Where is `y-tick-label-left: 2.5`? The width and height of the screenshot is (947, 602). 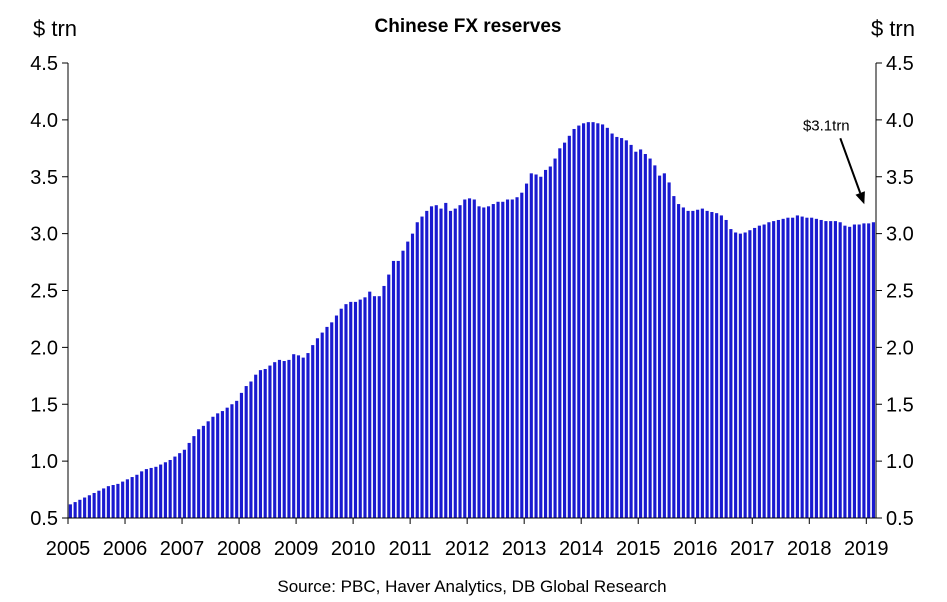
y-tick-label-left: 2.5 is located at coordinates (44, 292).